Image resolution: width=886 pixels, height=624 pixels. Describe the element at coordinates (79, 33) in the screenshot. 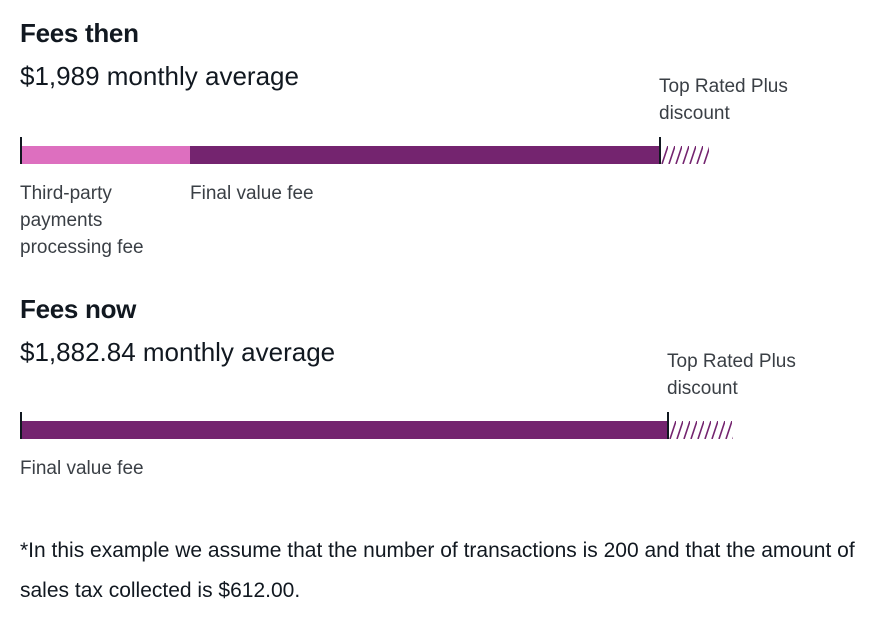

I see `fees-then-heading: Fees then` at that location.